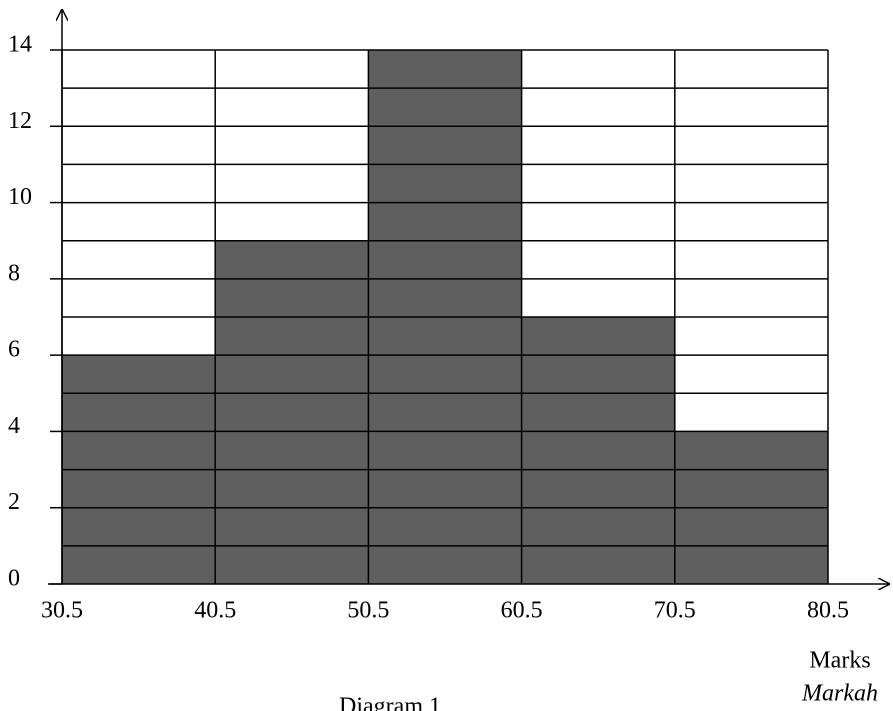  What do you see at coordinates (14, 350) in the screenshot?
I see `y-tick-label: 6` at bounding box center [14, 350].